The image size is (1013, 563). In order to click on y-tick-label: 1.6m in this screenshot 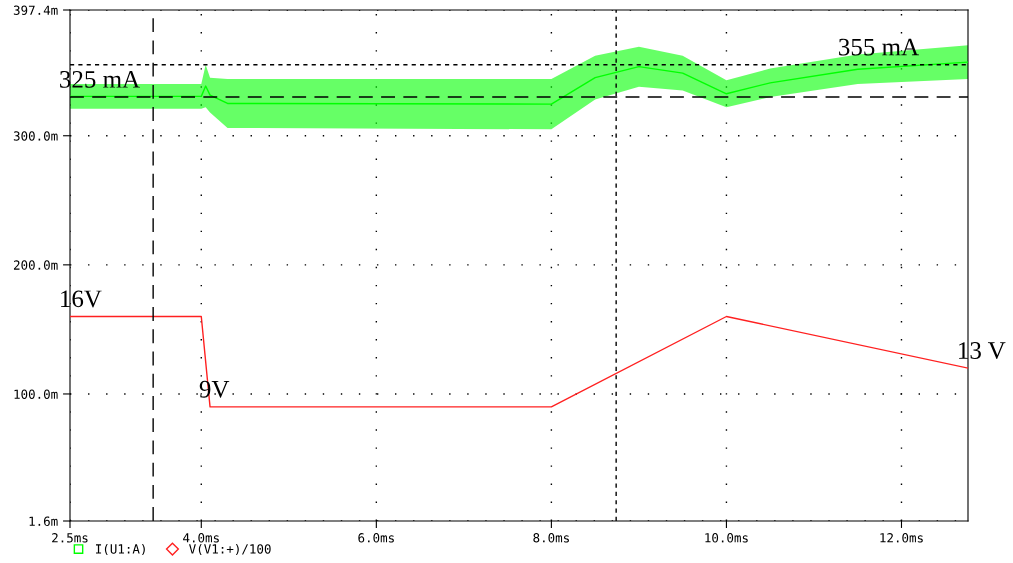, I will do `click(43, 521)`.